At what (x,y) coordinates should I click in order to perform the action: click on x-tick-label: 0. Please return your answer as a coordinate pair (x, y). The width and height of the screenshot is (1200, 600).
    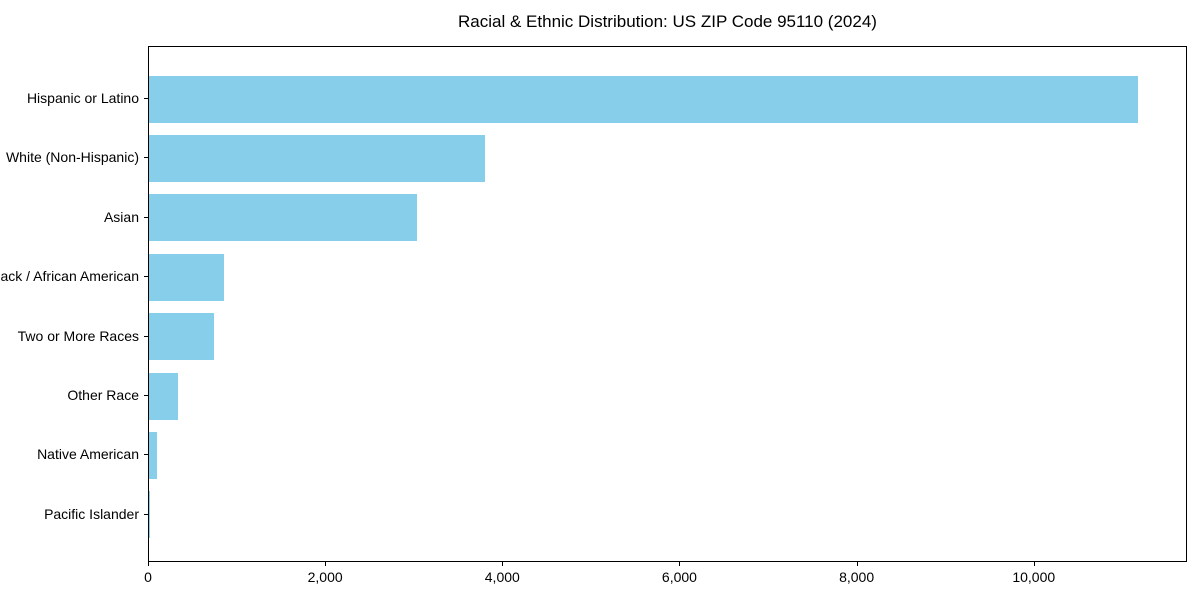
    Looking at the image, I should click on (148, 577).